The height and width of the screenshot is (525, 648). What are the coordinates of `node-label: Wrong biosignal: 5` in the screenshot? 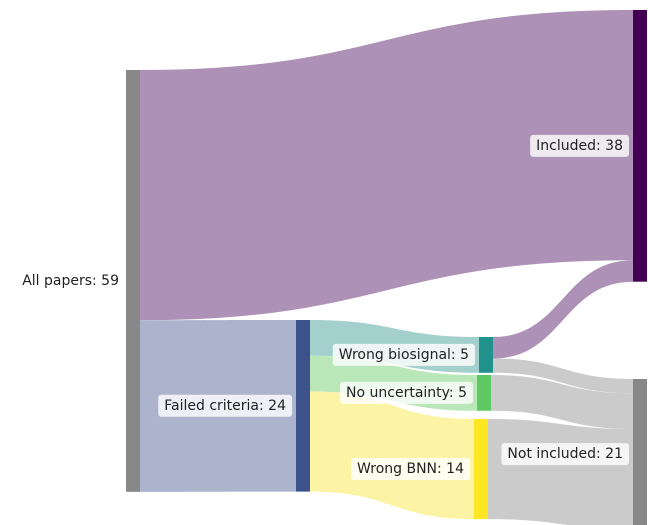 It's located at (404, 355).